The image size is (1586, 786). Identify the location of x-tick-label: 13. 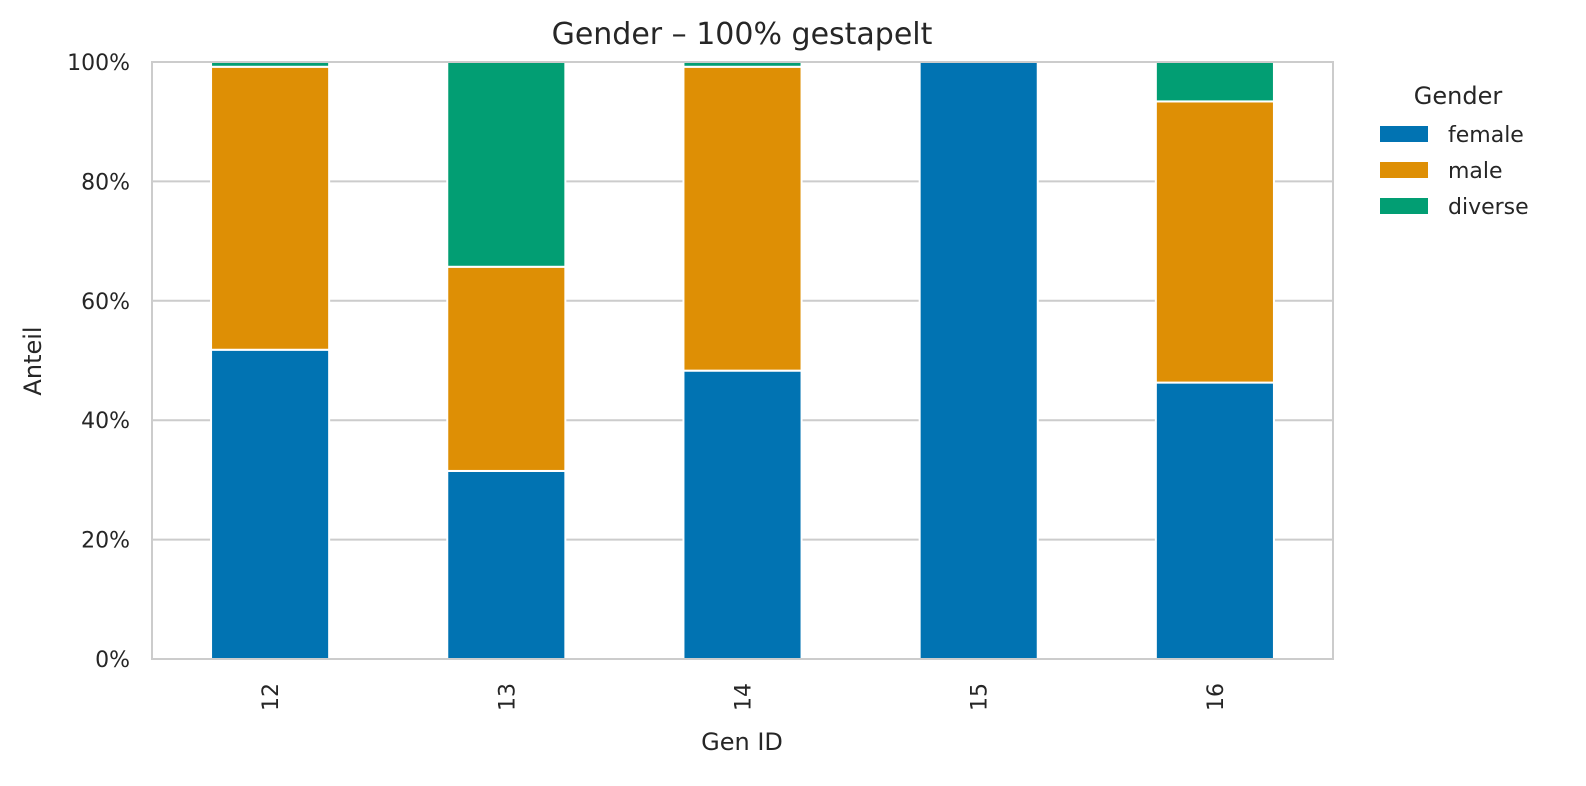
(507, 697).